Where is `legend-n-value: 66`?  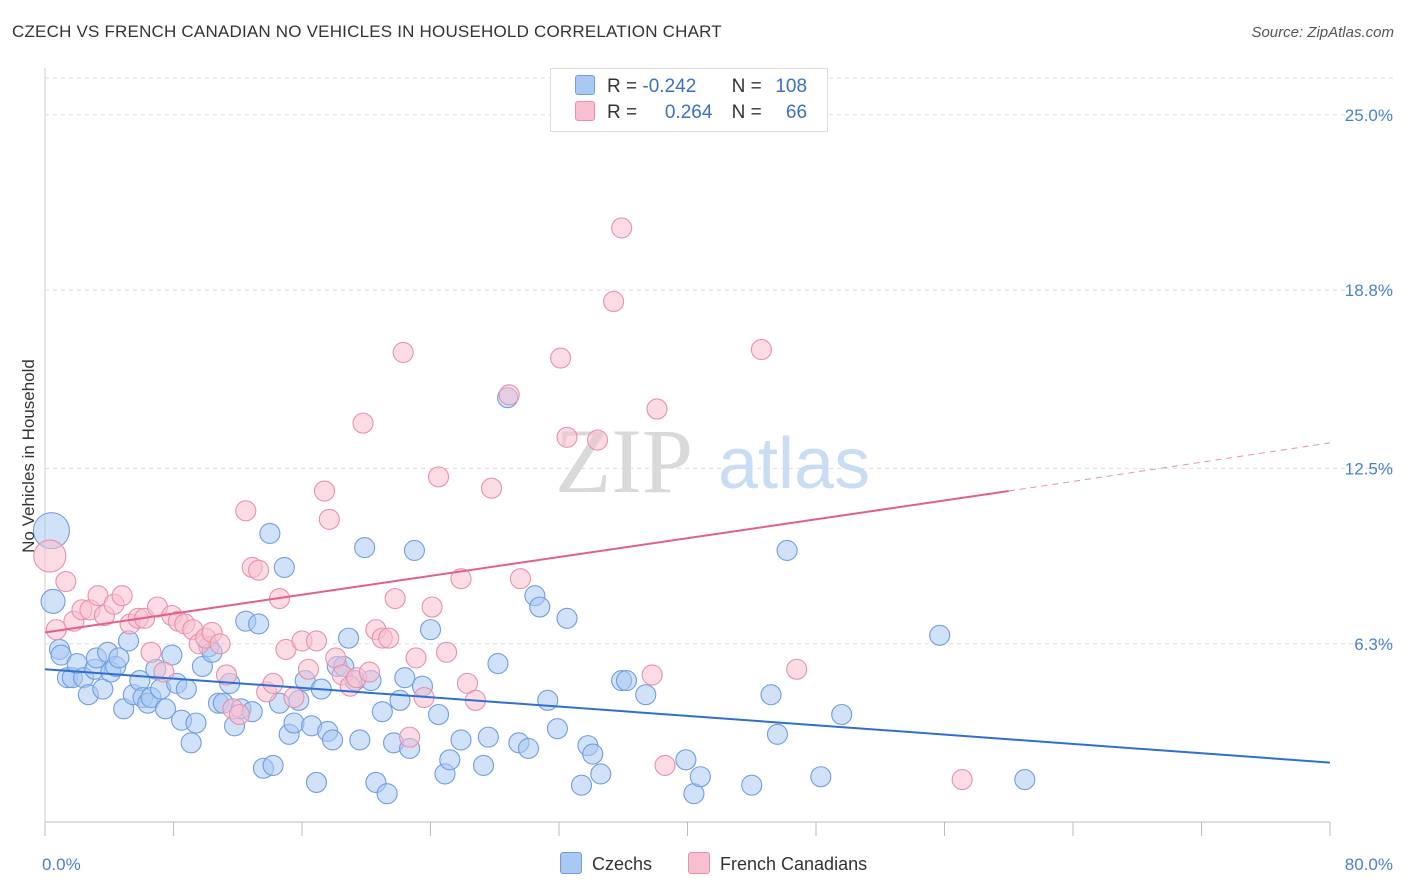
legend-n-value: 66 is located at coordinates (796, 112).